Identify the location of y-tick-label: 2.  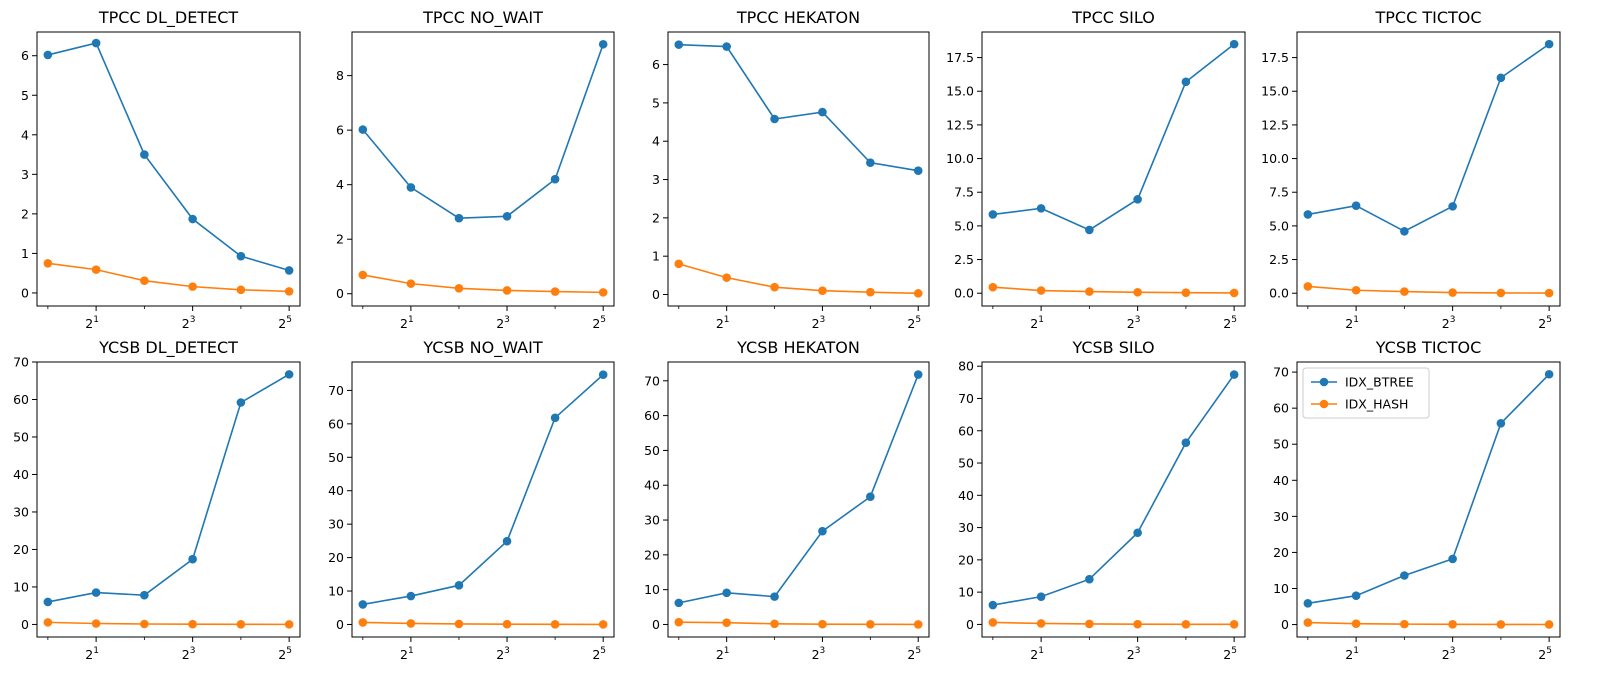
(340, 239).